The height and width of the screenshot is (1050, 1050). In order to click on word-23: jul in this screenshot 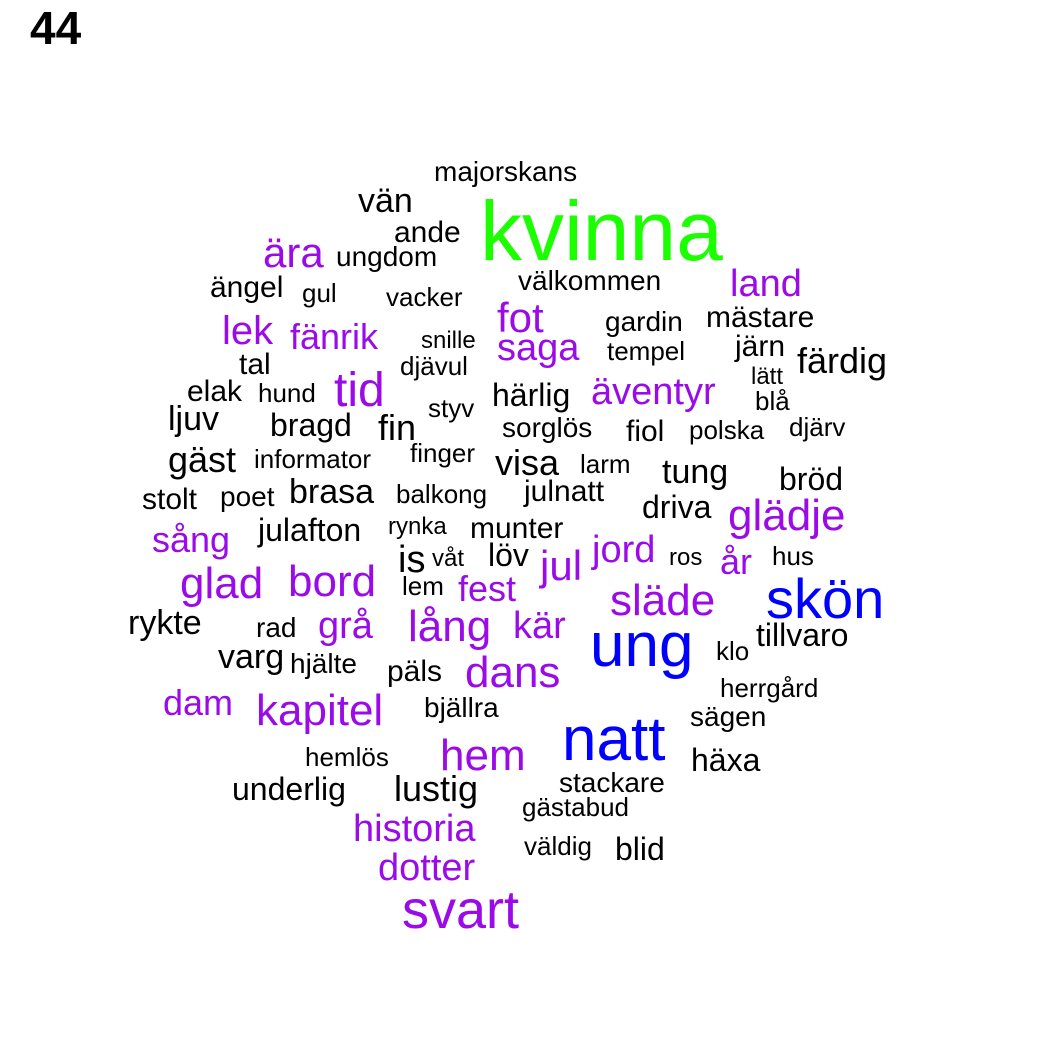, I will do `click(560, 565)`.